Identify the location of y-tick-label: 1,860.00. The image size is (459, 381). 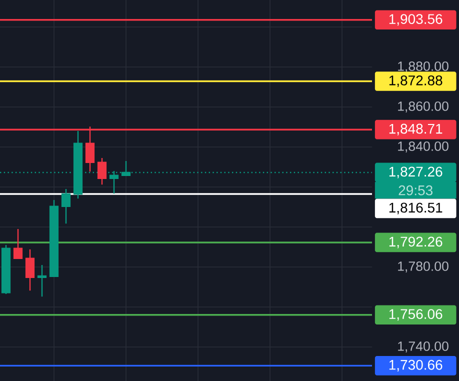
(423, 107).